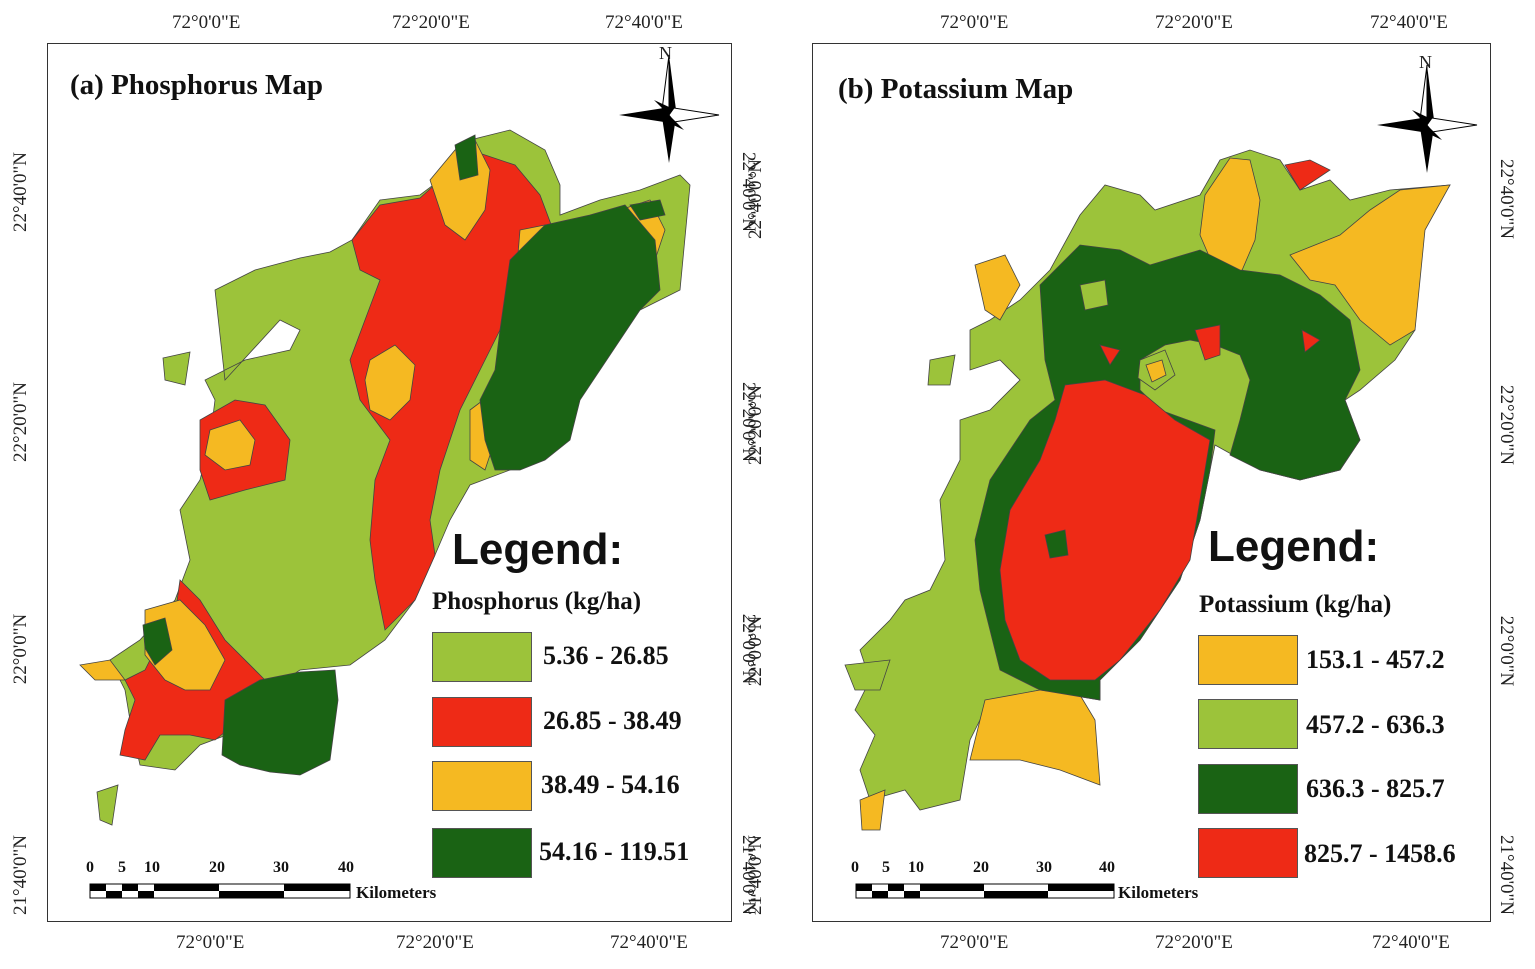 The height and width of the screenshot is (969, 1535). Describe the element at coordinates (614, 851) in the screenshot. I see `legend-label: 54.16 - 119.51` at that location.